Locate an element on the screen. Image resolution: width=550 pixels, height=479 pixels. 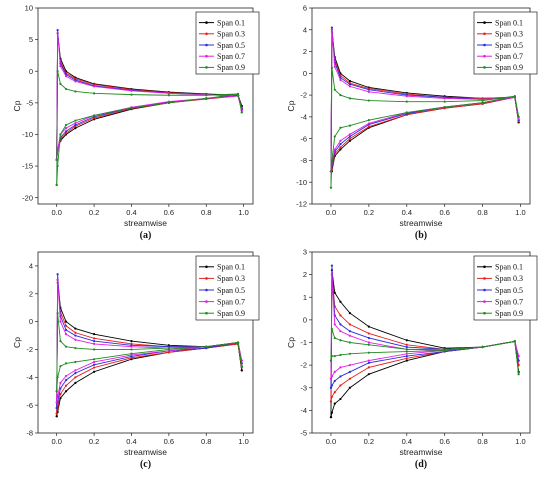
panel-label: (c) is located at coordinates (145, 464).